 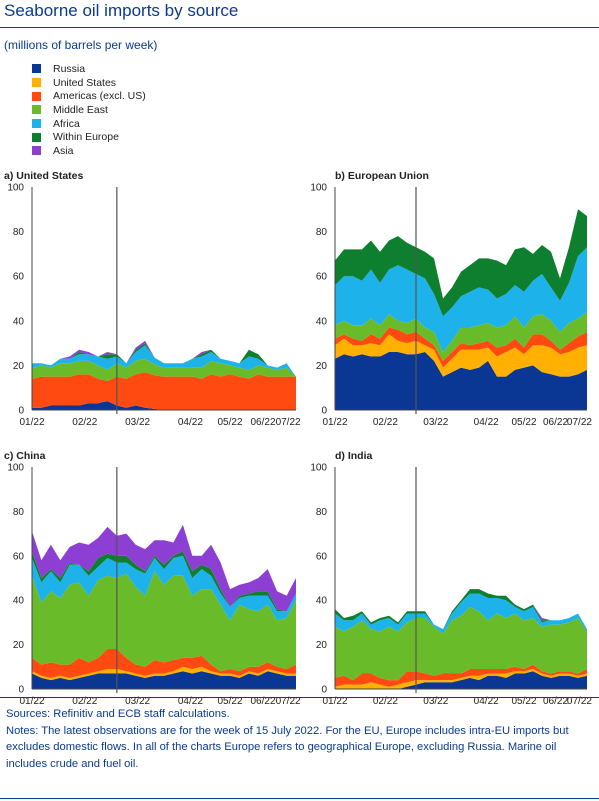 I want to click on legend-label: Within Europe, so click(x=86, y=137).